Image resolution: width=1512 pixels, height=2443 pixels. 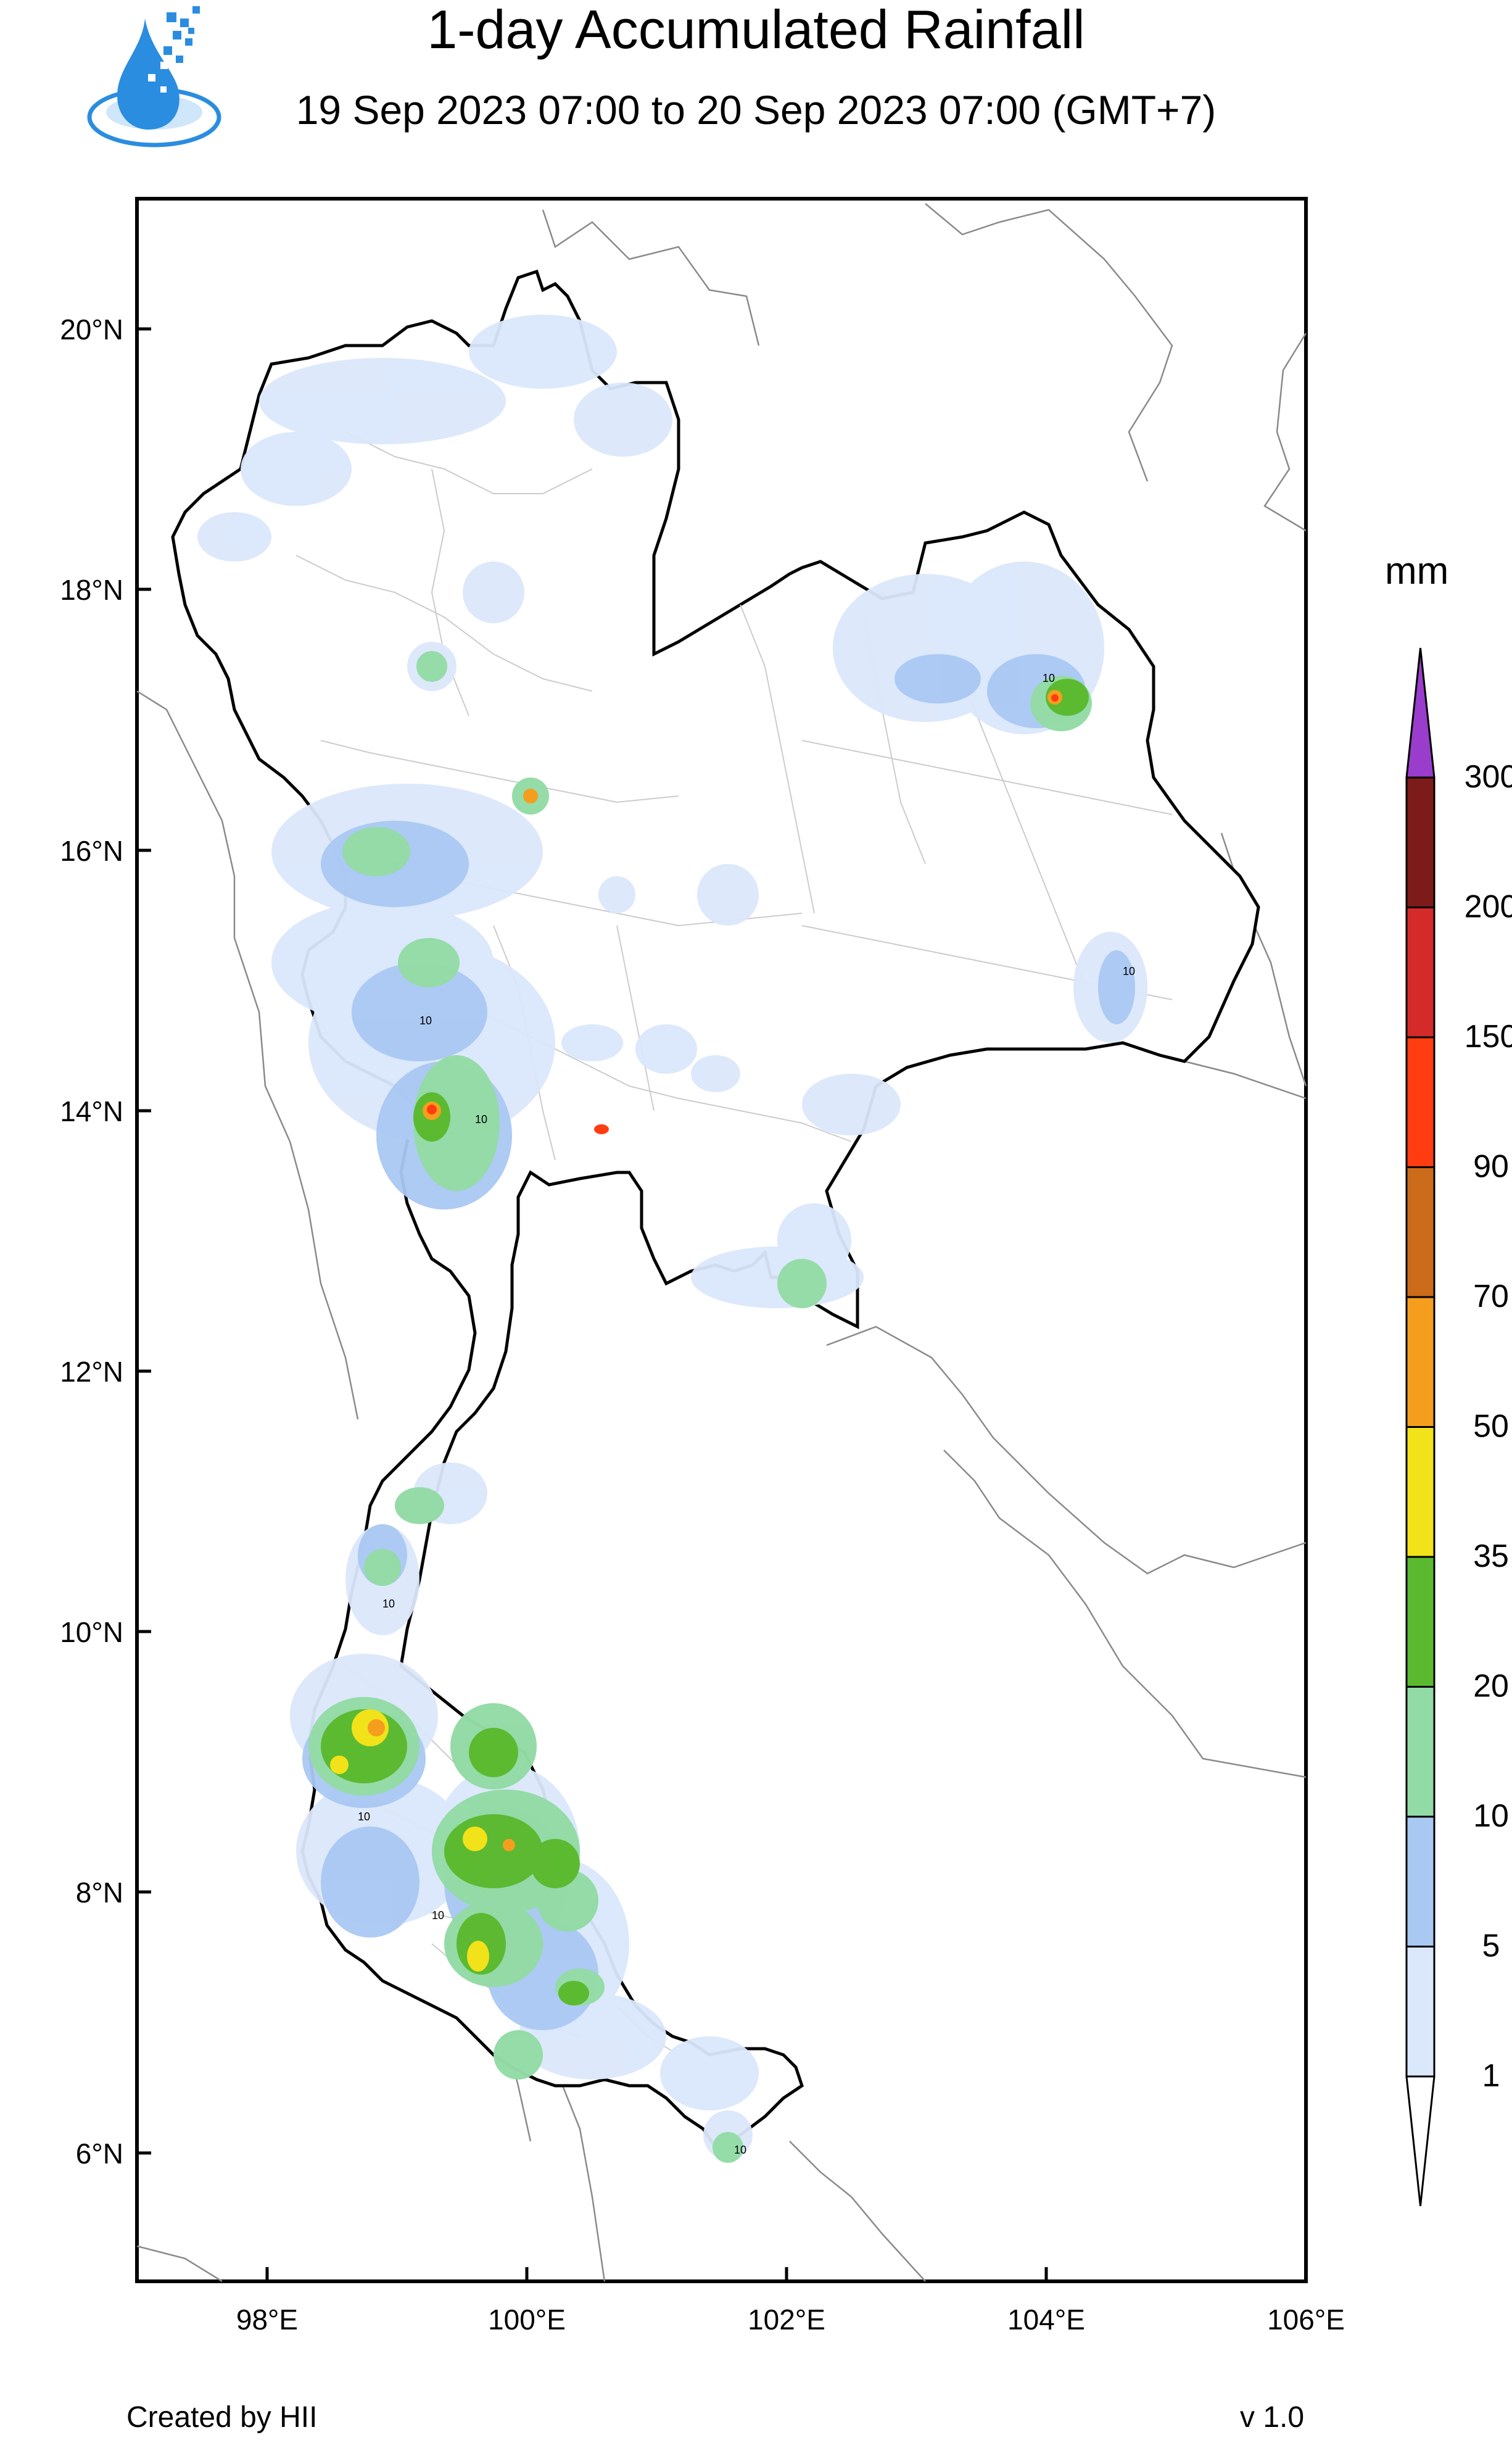 What do you see at coordinates (1491, 1556) in the screenshot?
I see `colorbar-label: 35` at bounding box center [1491, 1556].